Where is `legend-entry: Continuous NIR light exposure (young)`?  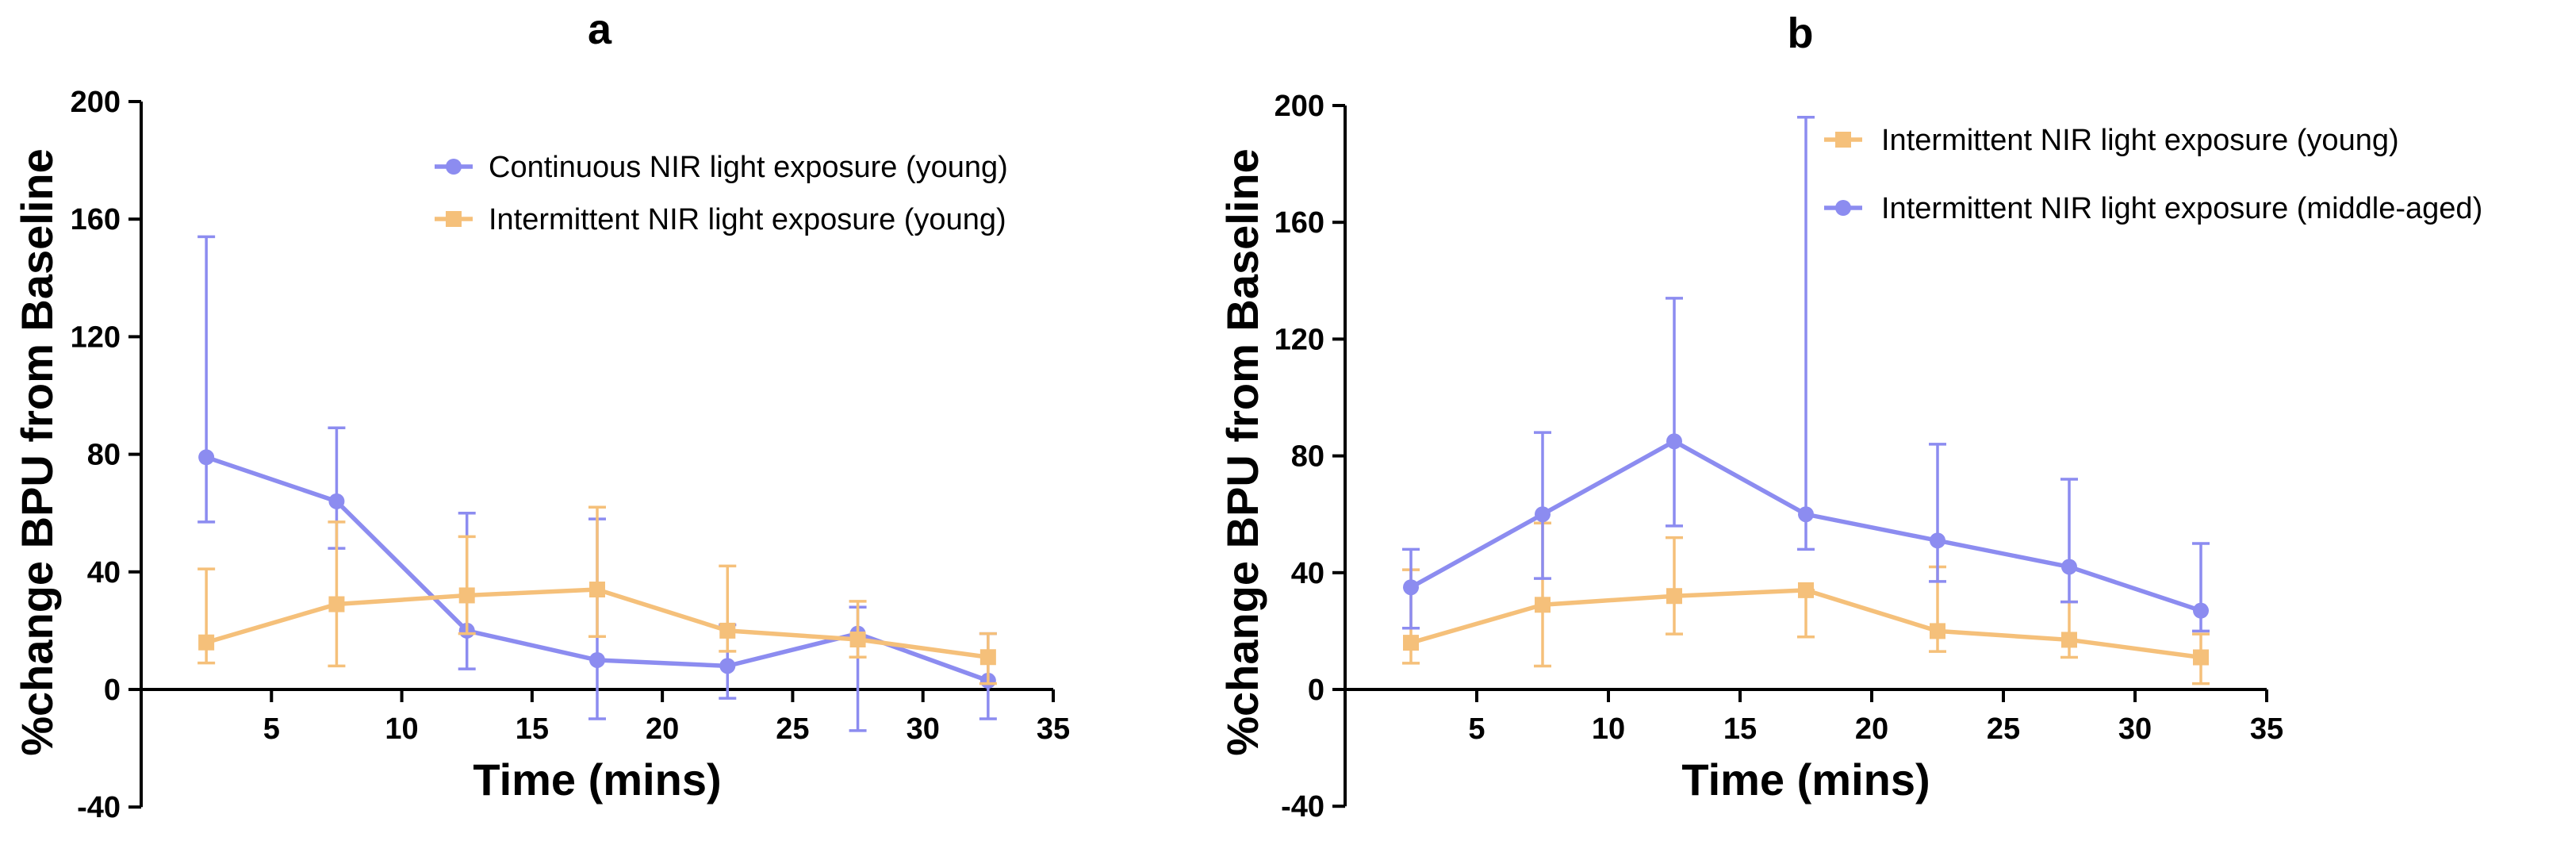
legend-entry: Continuous NIR light exposure (young) is located at coordinates (722, 167).